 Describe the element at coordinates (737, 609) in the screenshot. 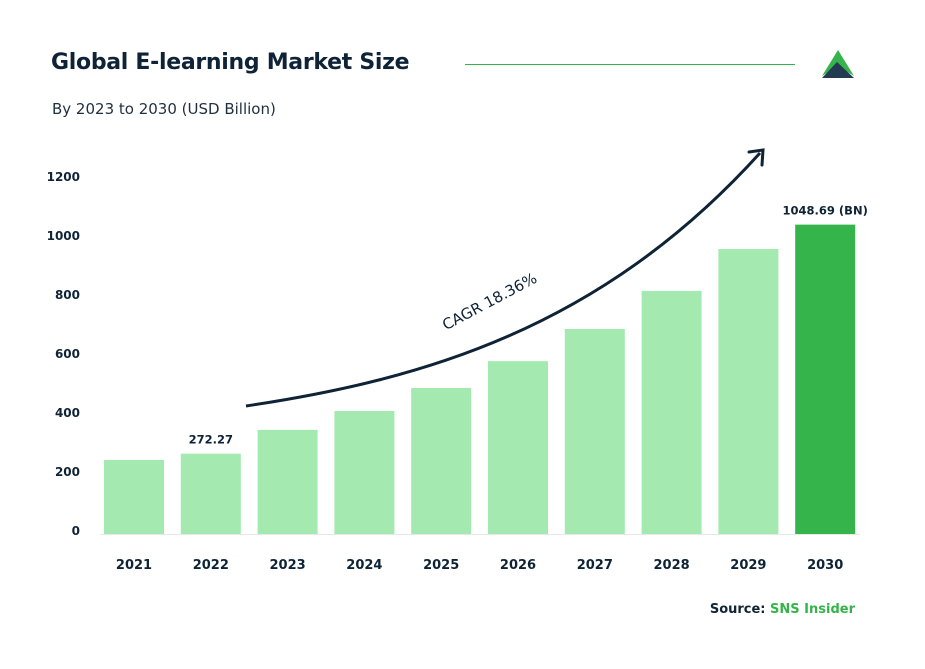

I see `source-label: Source:` at that location.